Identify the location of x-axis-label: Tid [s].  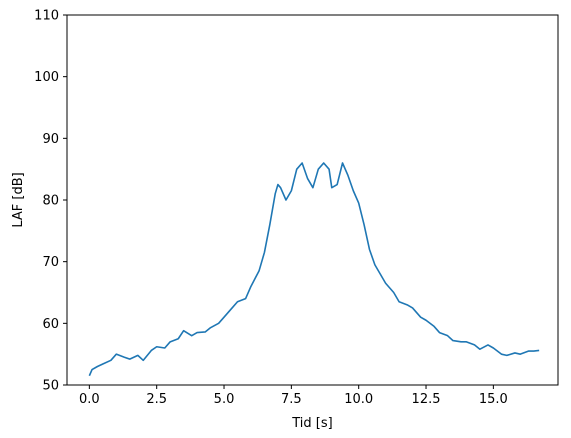
(311, 423).